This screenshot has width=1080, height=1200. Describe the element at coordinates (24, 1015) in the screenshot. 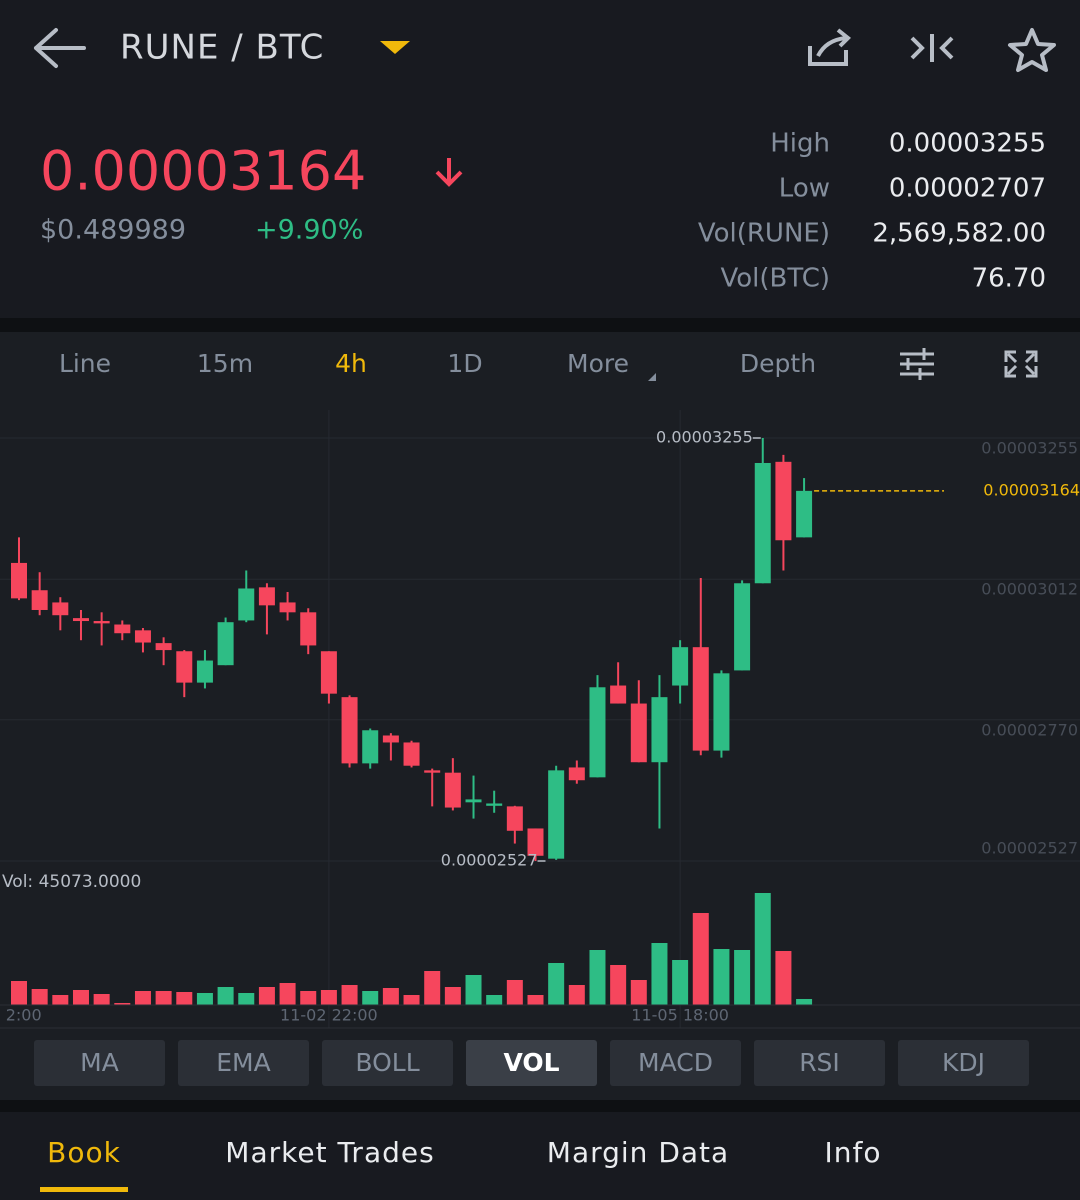

I see `x-tick-label: 2:00` at that location.